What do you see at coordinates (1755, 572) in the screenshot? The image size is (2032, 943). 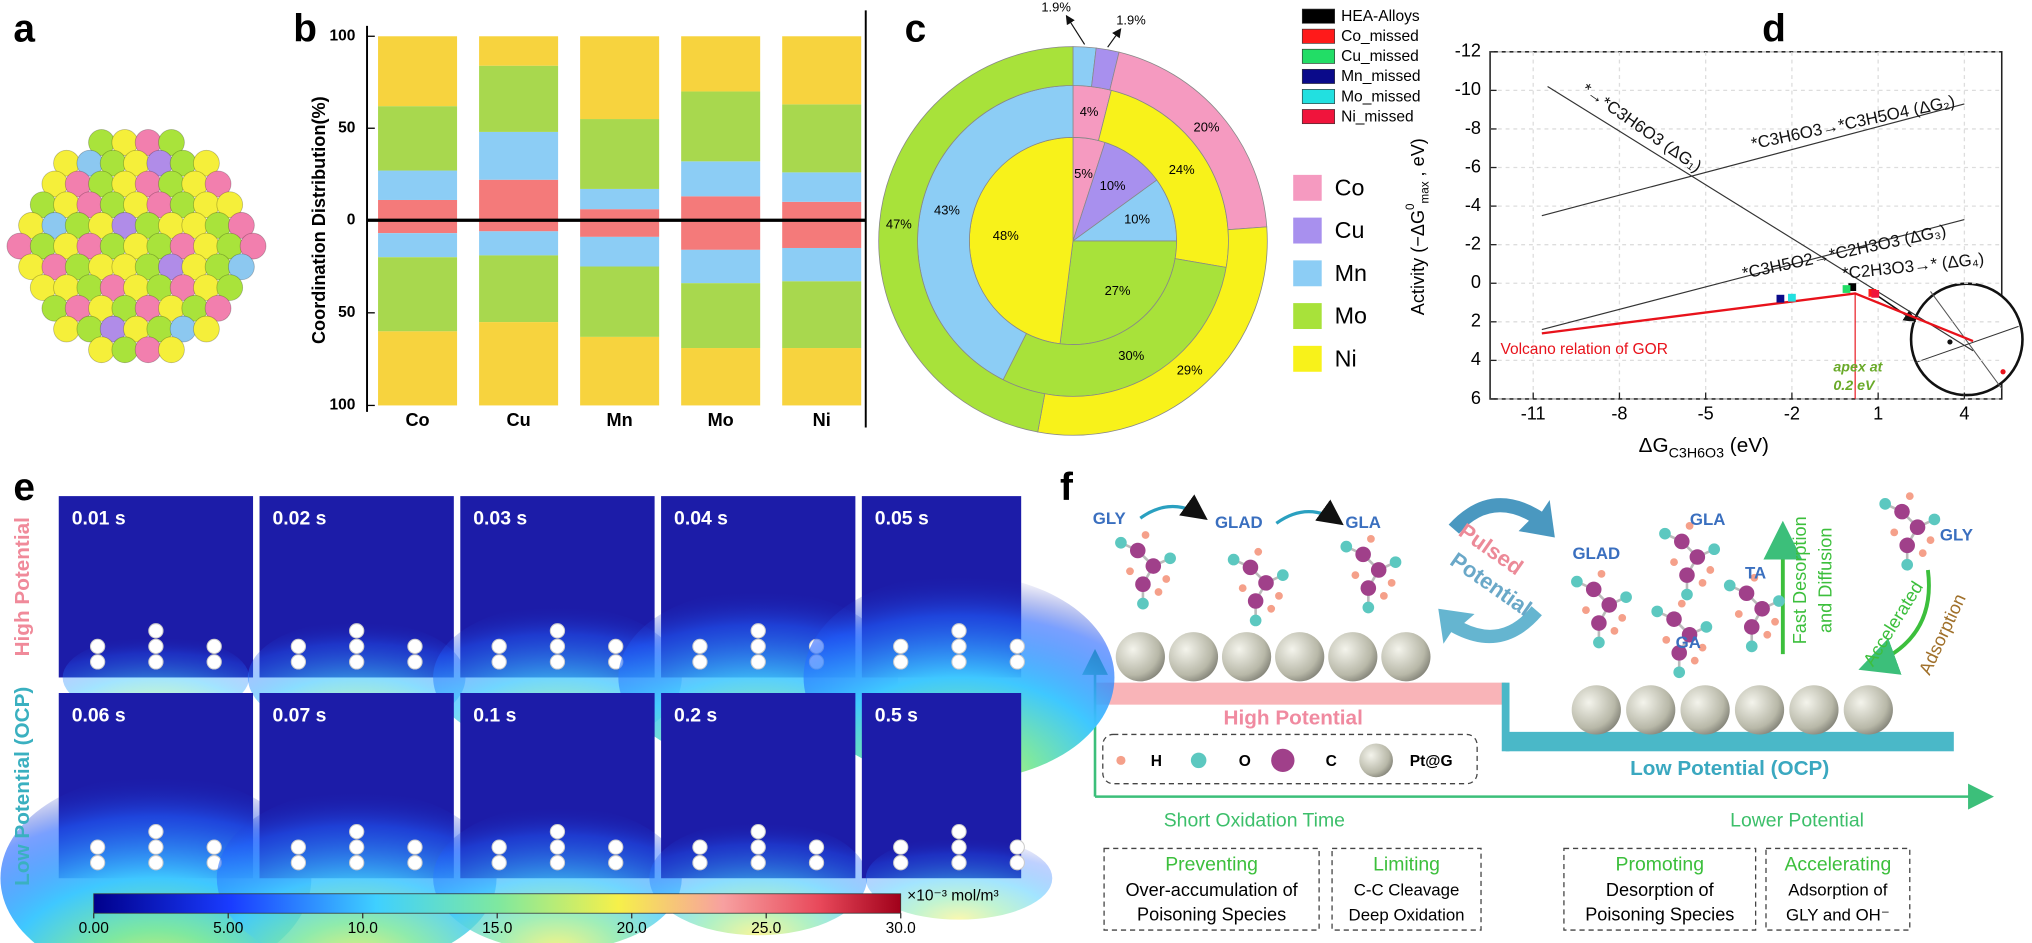 I see `molecule-label: TA` at bounding box center [1755, 572].